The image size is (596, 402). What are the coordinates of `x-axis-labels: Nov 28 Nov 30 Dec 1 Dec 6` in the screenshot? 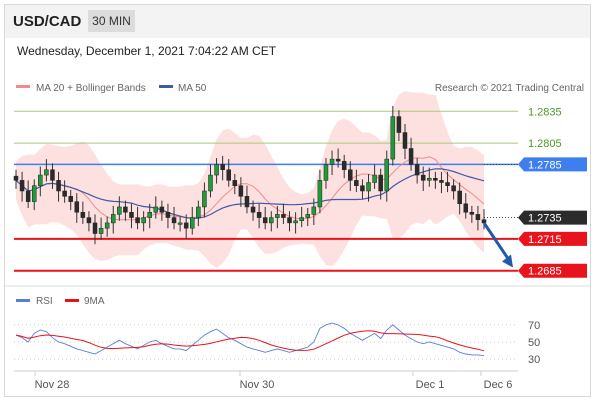 It's located at (273, 381).